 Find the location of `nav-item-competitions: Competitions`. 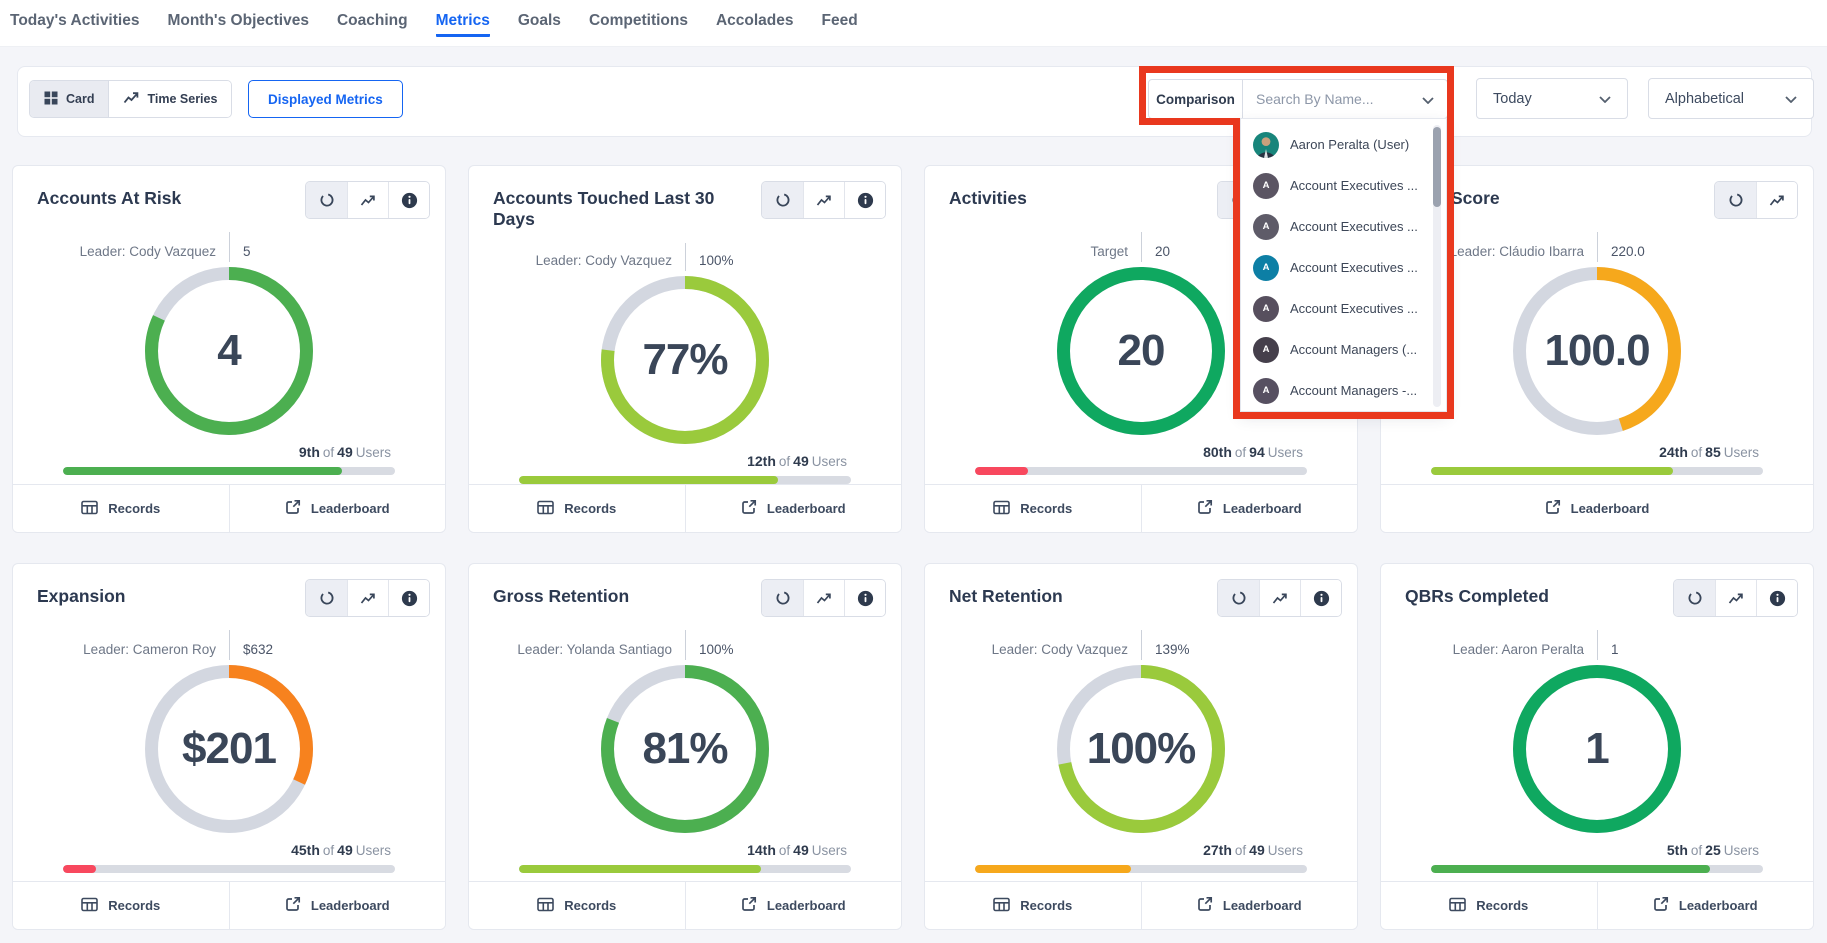

nav-item-competitions: Competitions is located at coordinates (638, 20).